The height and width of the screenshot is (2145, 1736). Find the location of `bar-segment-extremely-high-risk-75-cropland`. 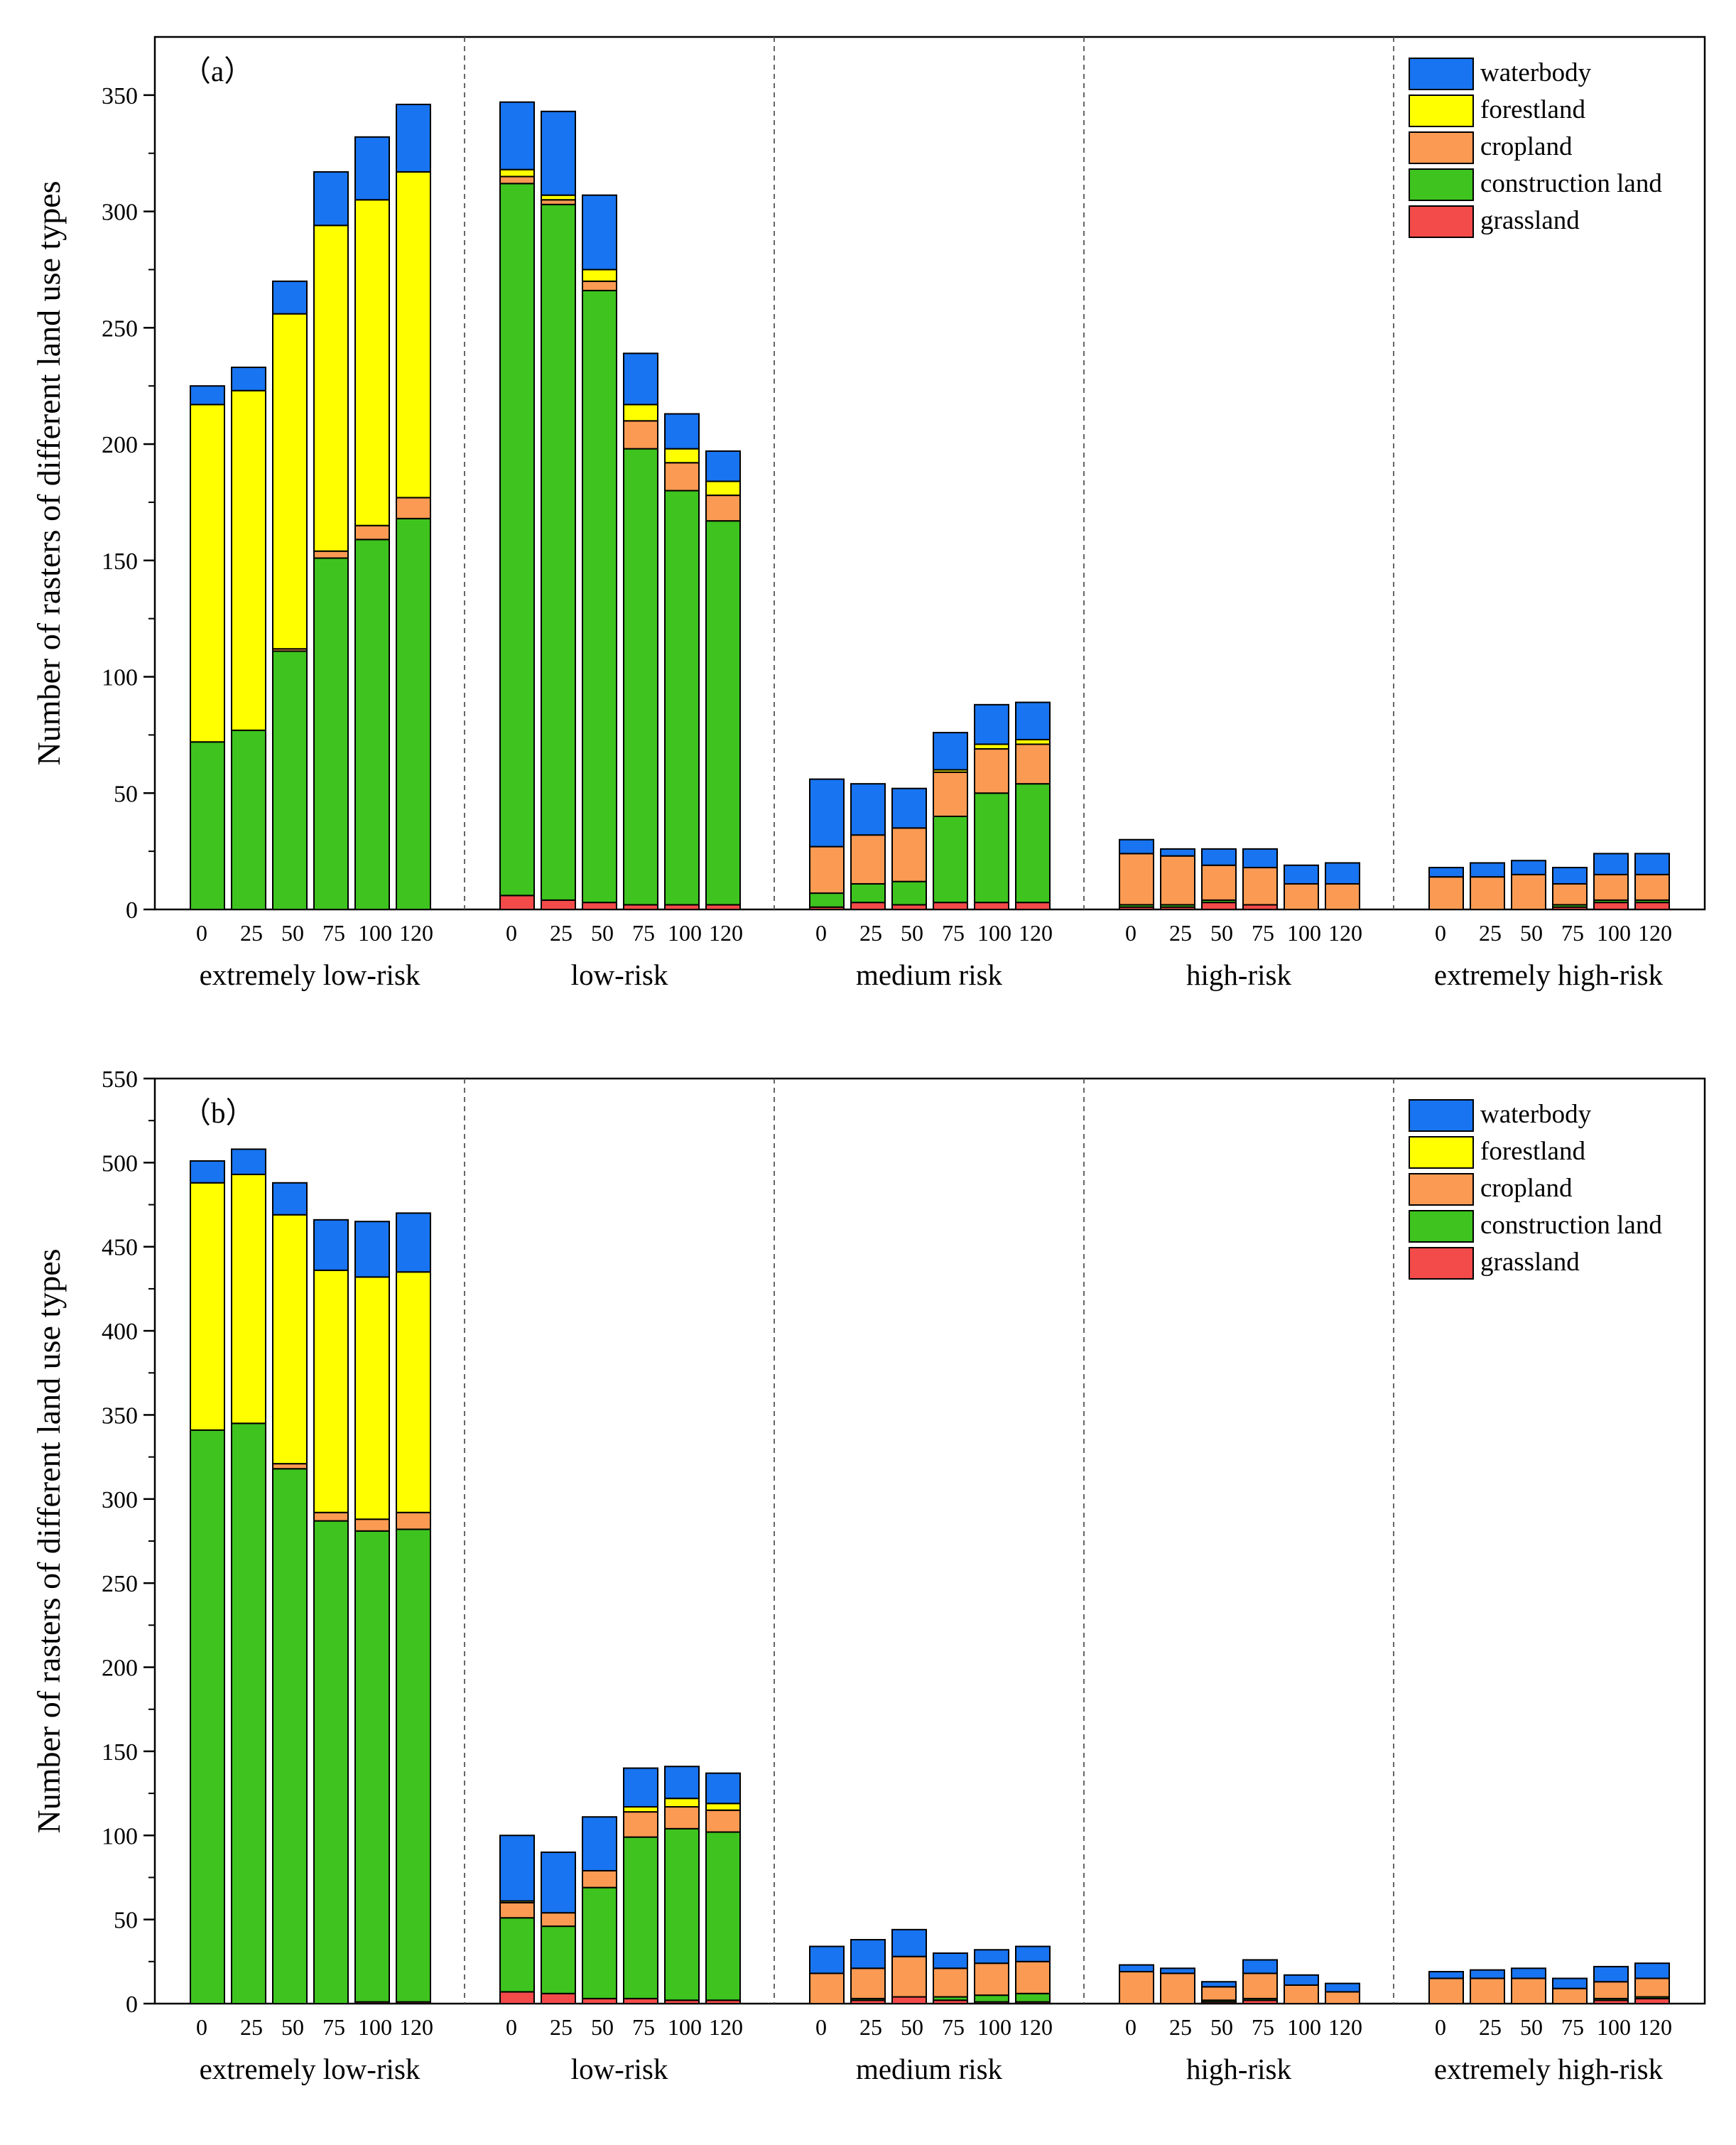

bar-segment-extremely-high-risk-75-cropland is located at coordinates (1570, 1996).